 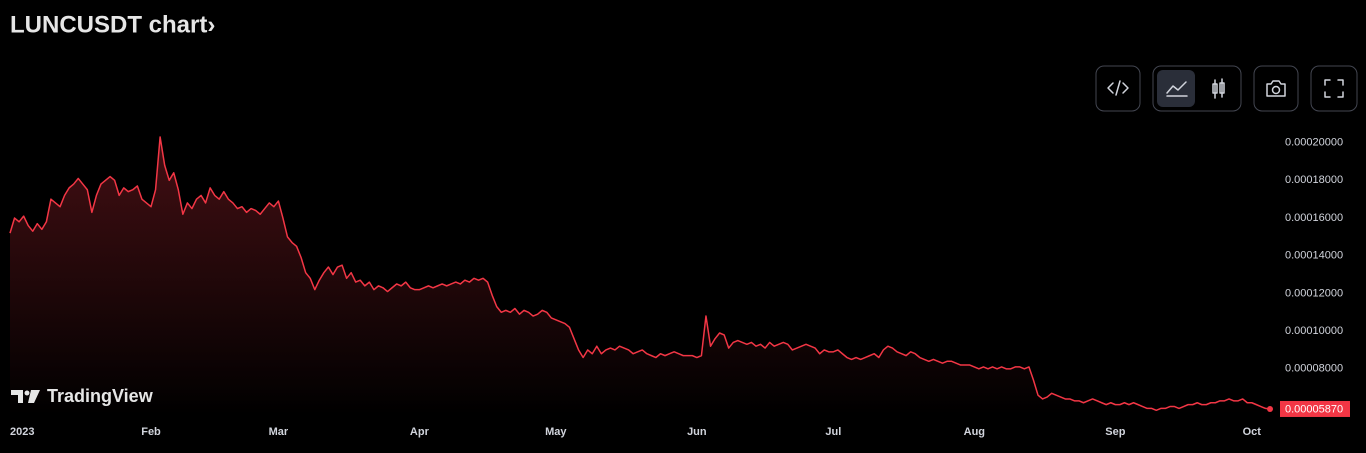 I want to click on brand-logo: TradingView, so click(x=82, y=396).